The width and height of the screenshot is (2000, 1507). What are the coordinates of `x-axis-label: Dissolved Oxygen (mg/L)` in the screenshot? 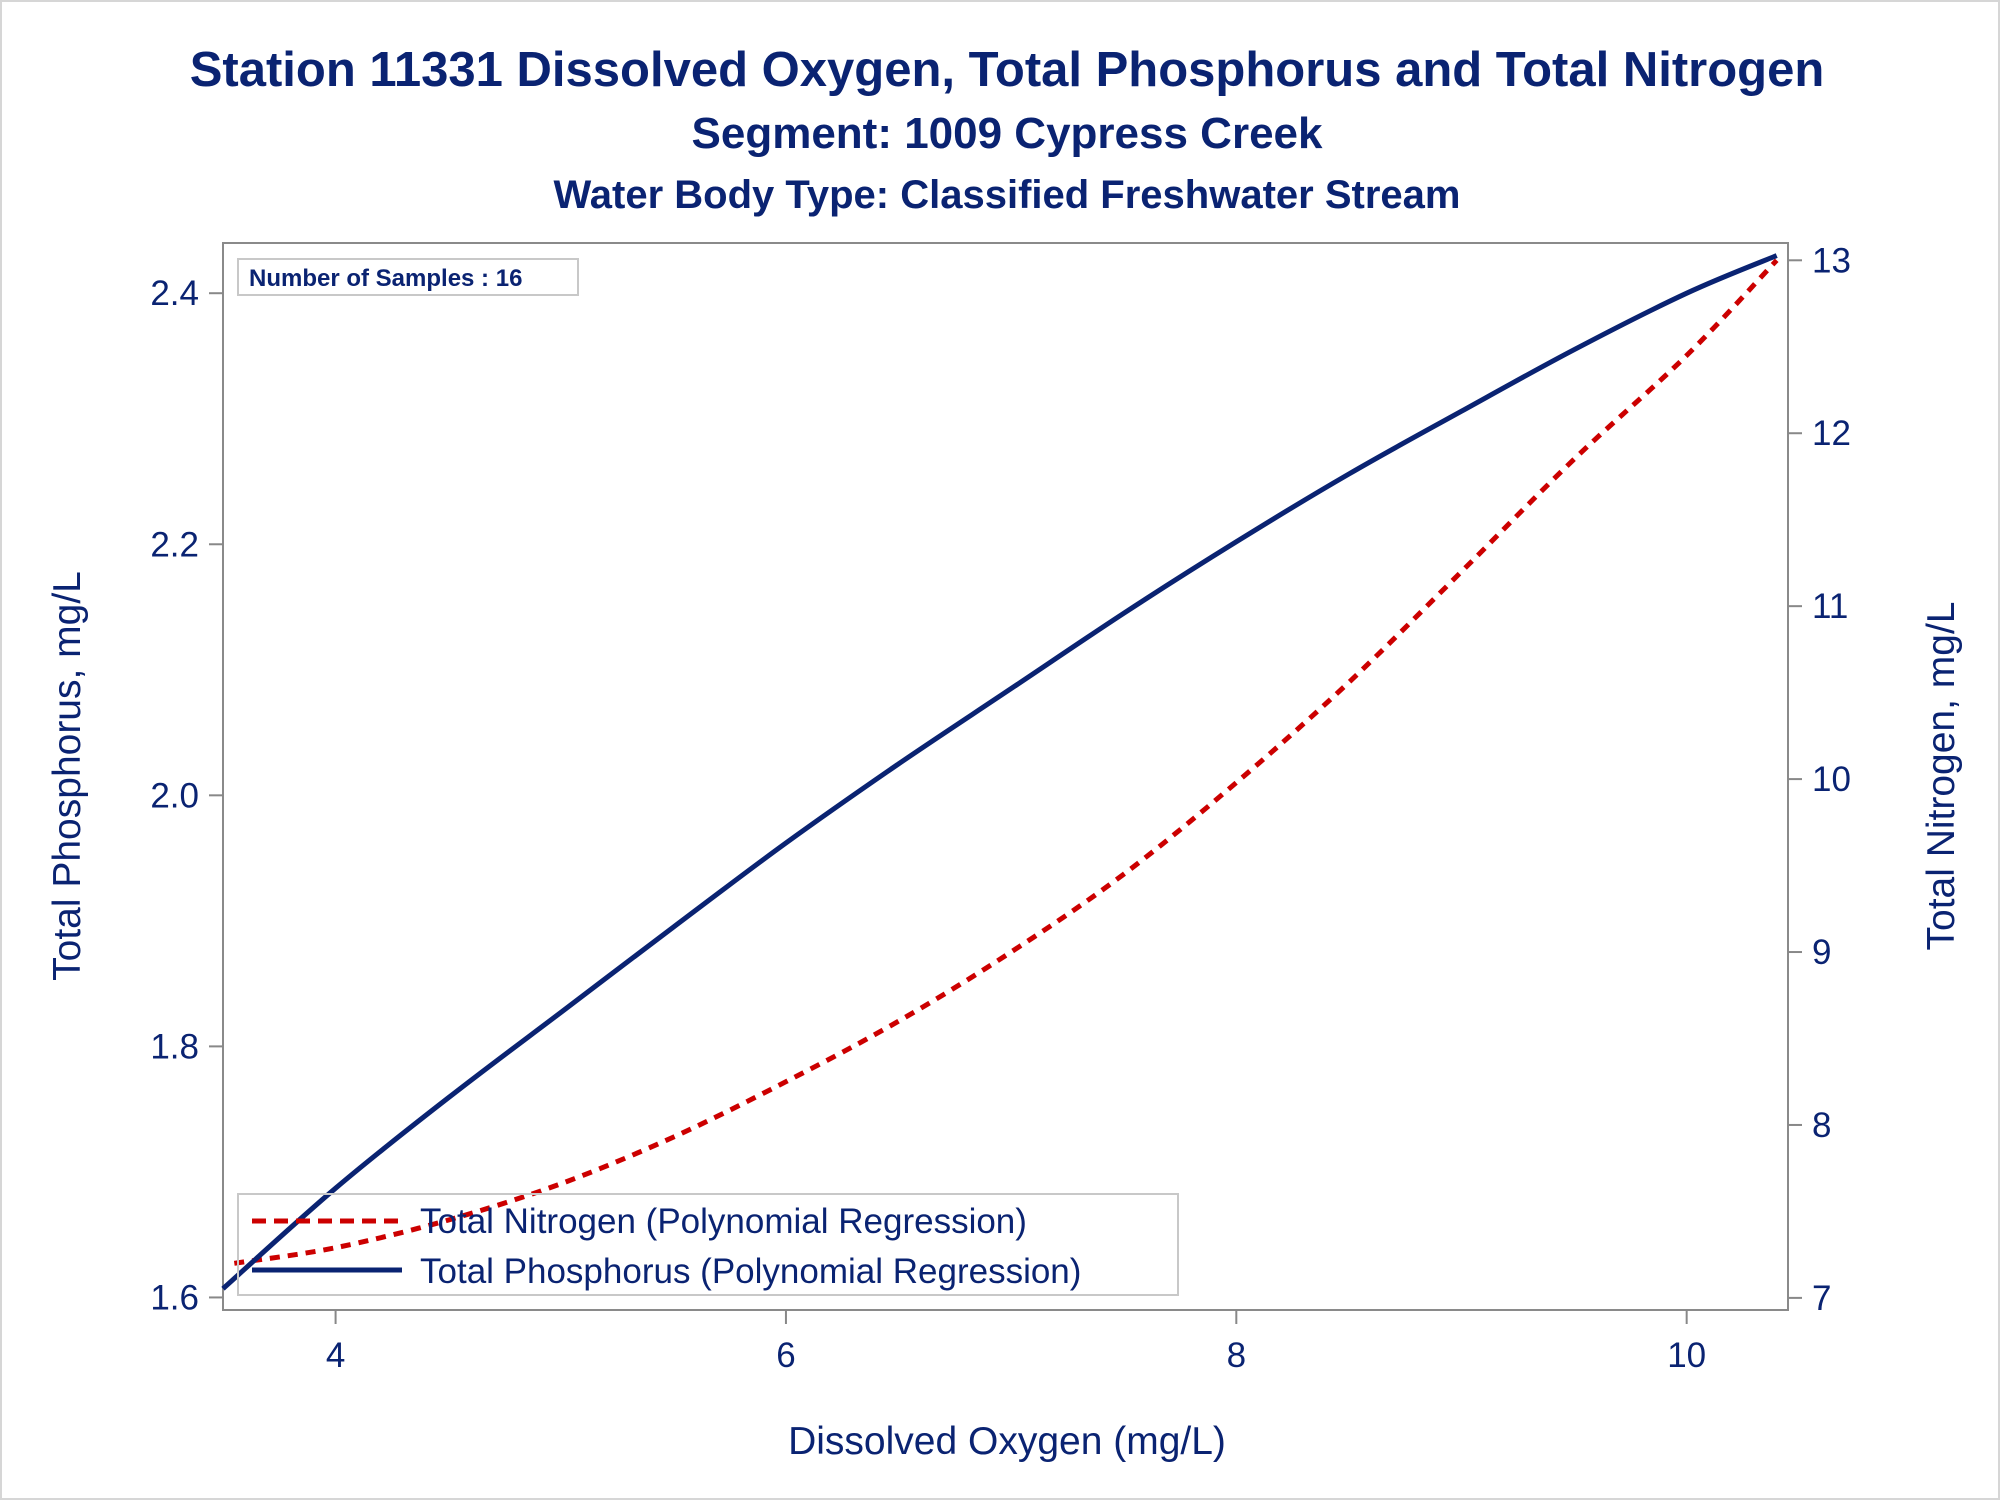 It's located at (1007, 1441).